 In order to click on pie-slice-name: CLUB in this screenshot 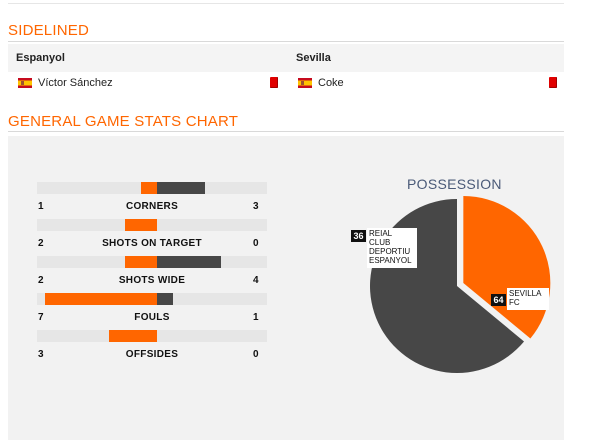, I will do `click(379, 242)`.